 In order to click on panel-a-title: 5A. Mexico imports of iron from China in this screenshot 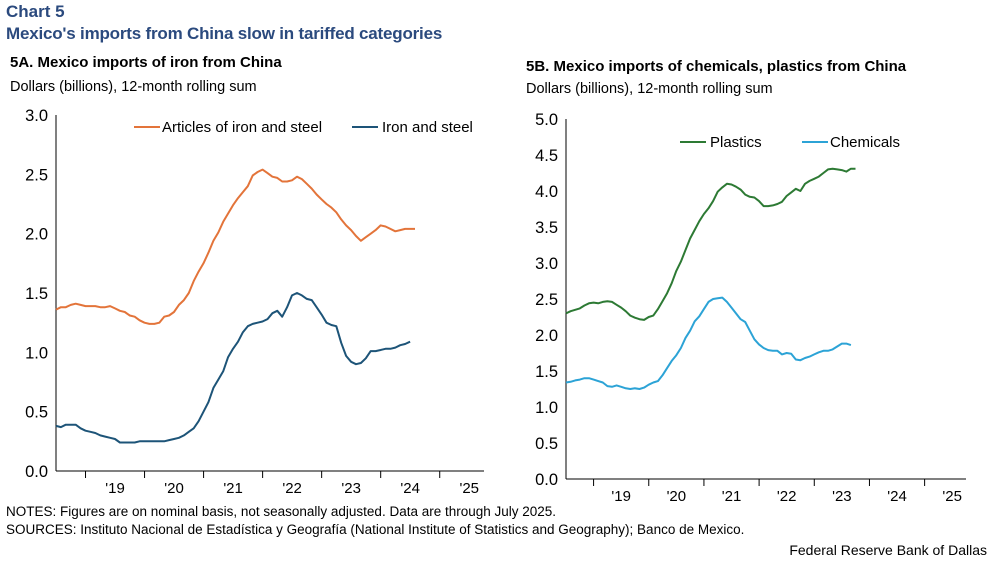, I will do `click(146, 62)`.